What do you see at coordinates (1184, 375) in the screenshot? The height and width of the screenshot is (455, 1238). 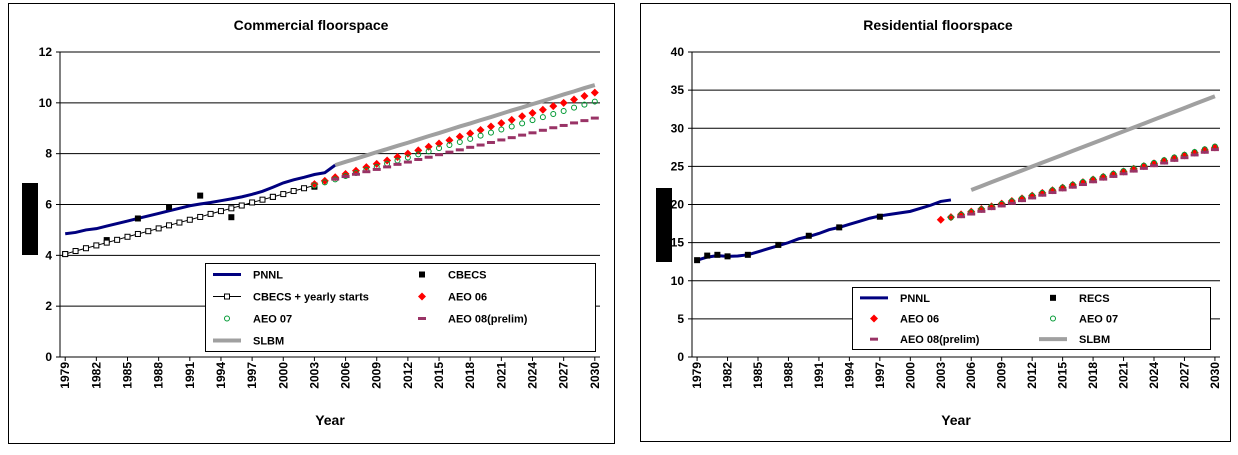 I see `x-tick-label: 2027` at bounding box center [1184, 375].